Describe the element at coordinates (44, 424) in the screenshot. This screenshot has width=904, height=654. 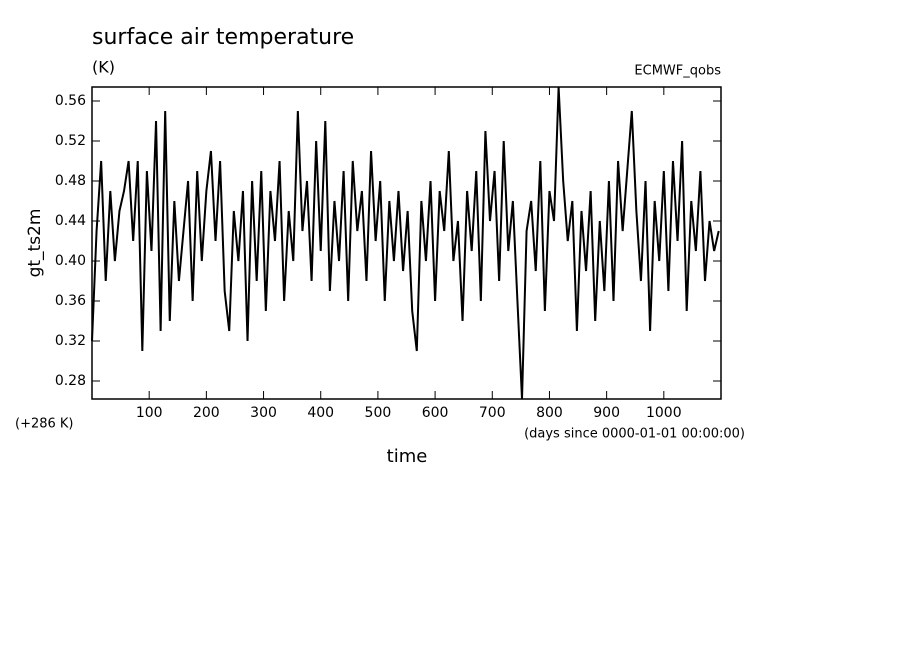
I see `y-offset-label: (+286 K)` at that location.